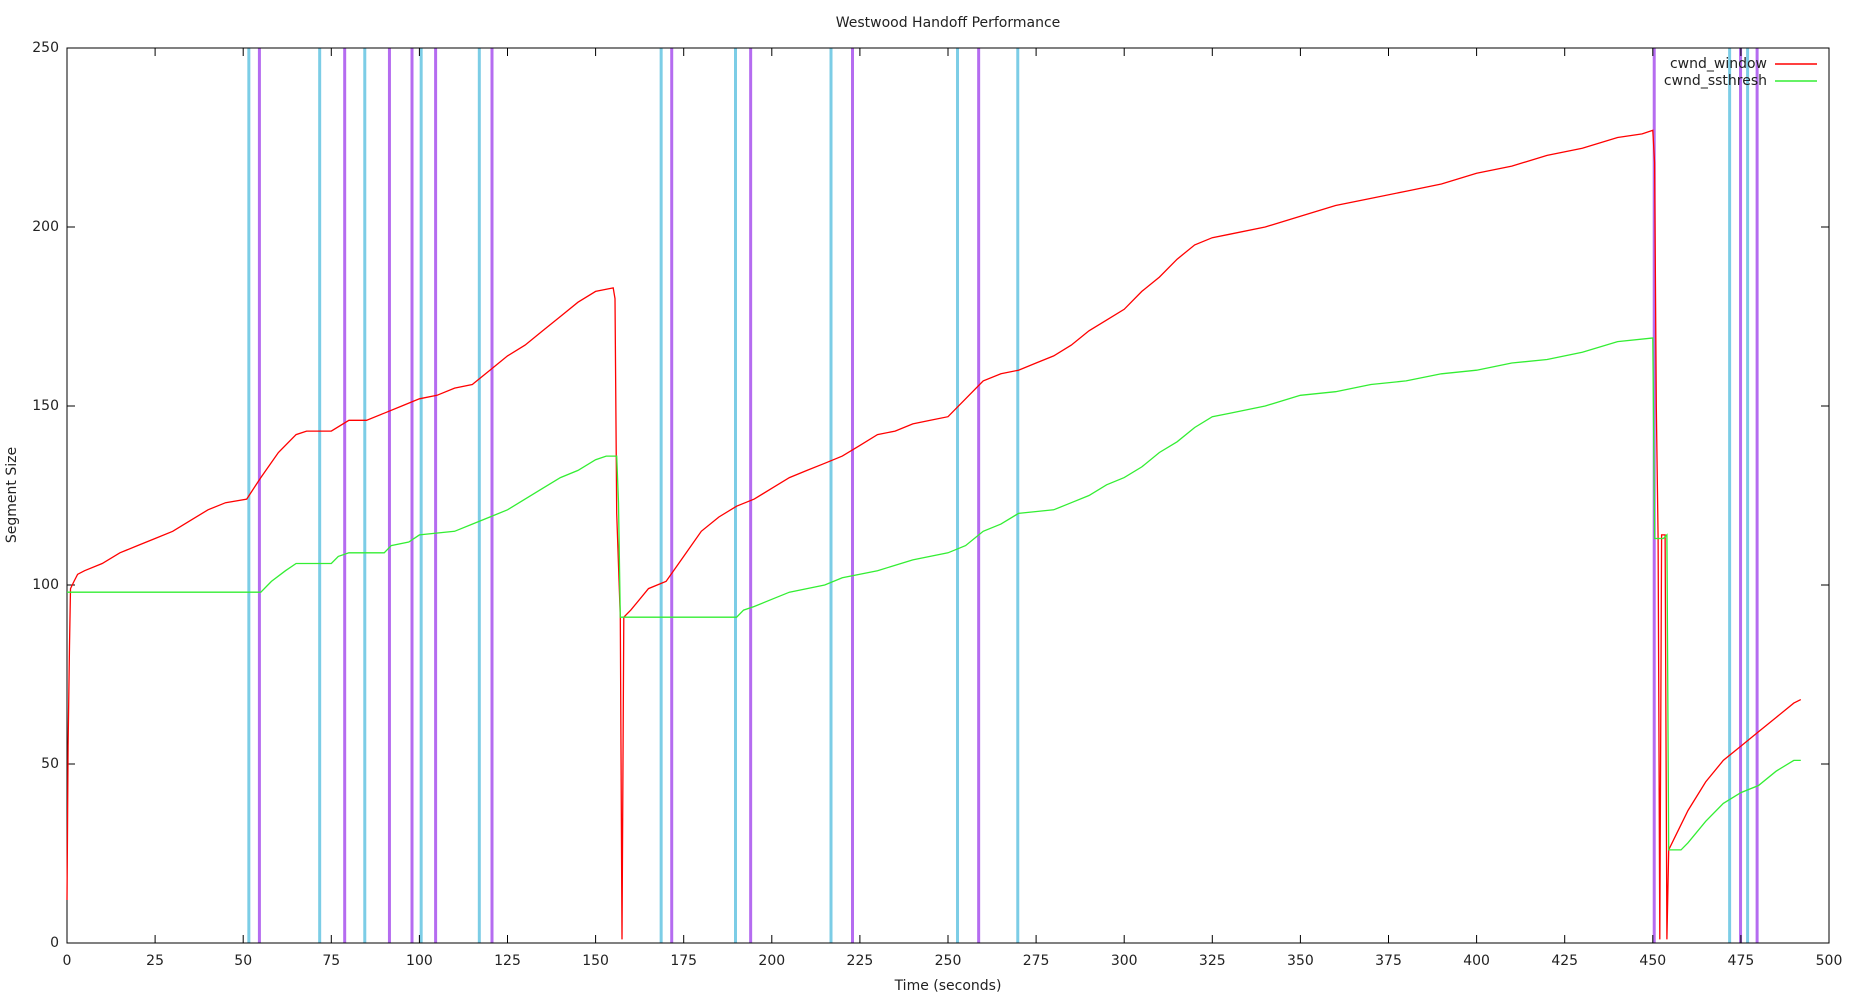 Image resolution: width=1851 pixels, height=999 pixels. Describe the element at coordinates (54, 943) in the screenshot. I see `y-tick-label: 0` at that location.